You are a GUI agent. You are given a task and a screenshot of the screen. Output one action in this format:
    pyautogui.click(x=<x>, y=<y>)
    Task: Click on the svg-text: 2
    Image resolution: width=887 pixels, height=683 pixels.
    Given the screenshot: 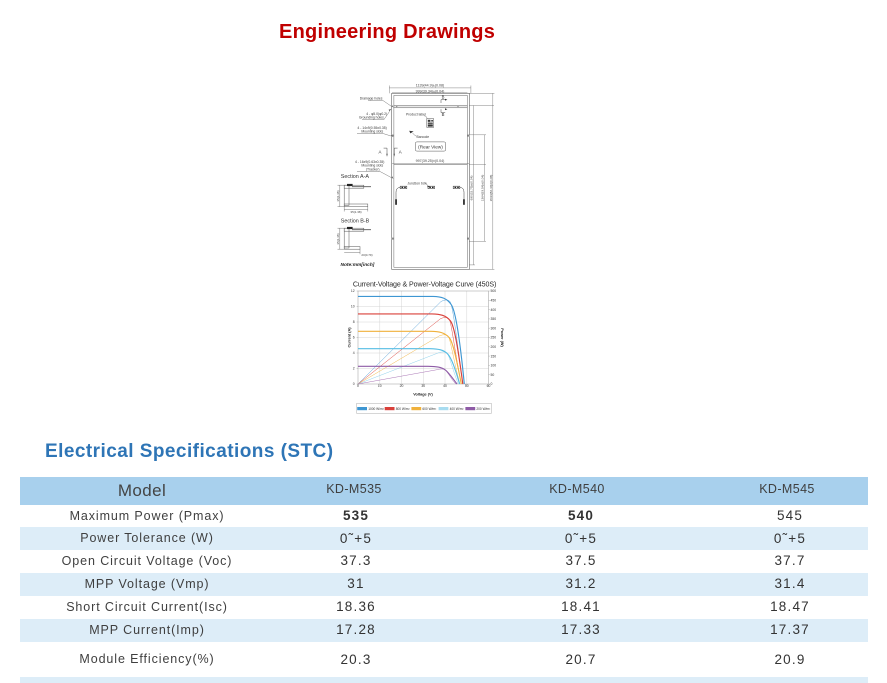 What is the action you would take?
    pyautogui.click(x=354, y=369)
    